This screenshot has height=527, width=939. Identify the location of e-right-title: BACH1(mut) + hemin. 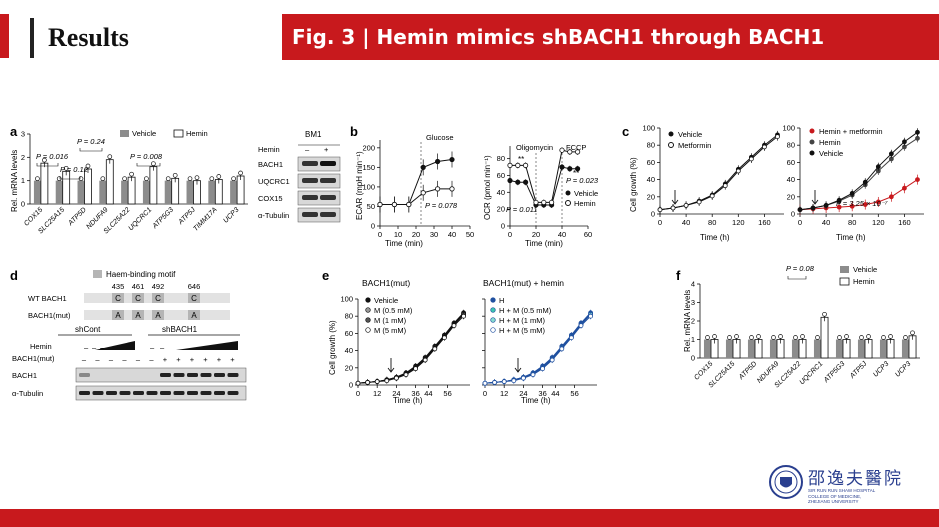
(523, 283).